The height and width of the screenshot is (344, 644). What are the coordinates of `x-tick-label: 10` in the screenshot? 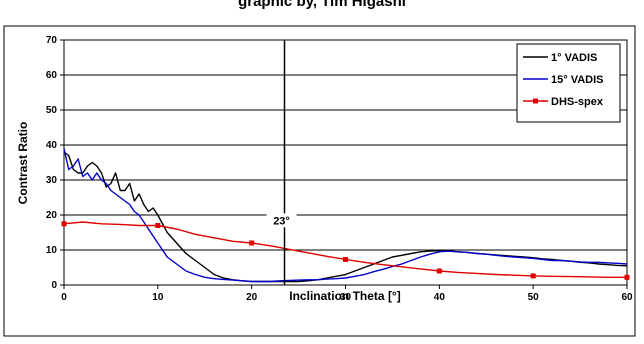 It's located at (158, 297).